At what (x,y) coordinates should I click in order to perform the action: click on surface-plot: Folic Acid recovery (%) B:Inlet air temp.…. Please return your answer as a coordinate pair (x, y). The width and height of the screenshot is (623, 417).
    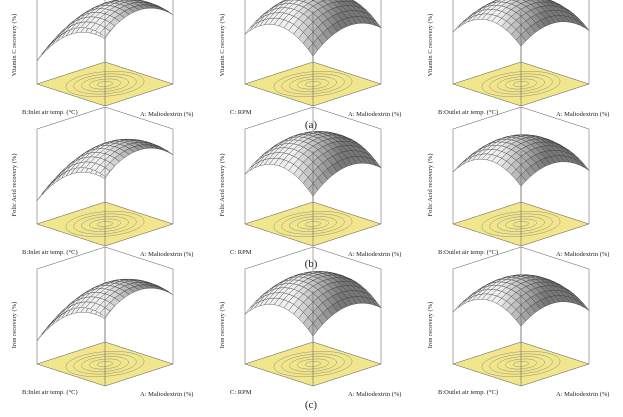
    Looking at the image, I should click on (102, 182).